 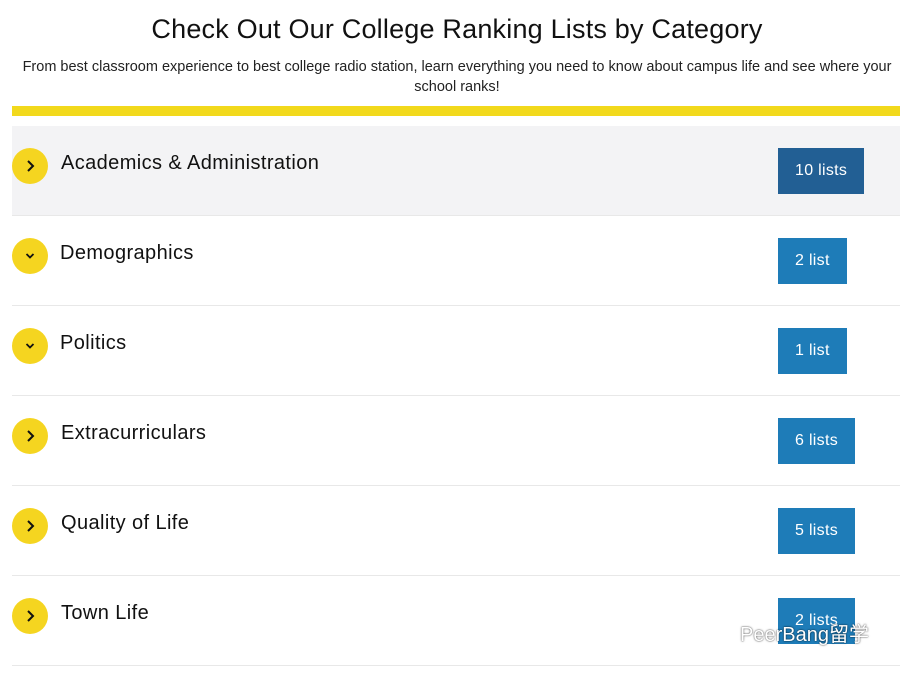 I want to click on list-count-button: 2 lists, so click(x=816, y=621).